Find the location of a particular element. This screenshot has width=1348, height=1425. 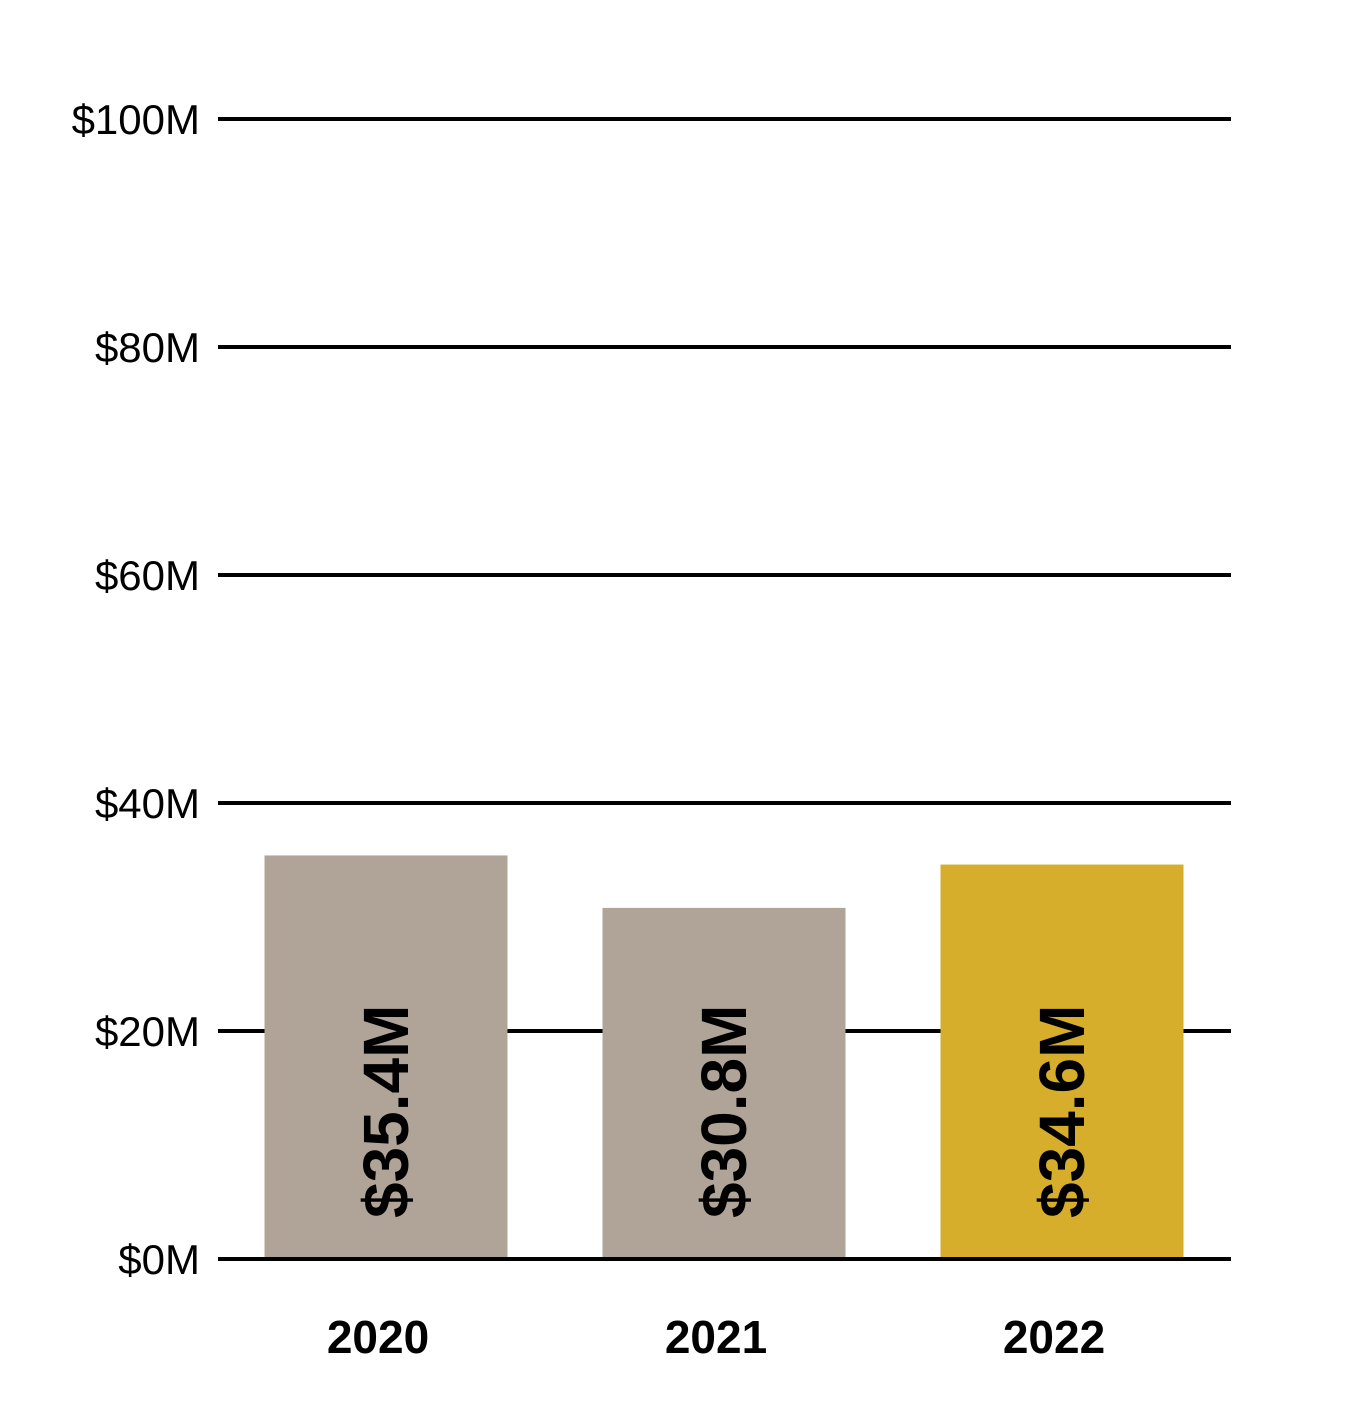

y-tick-label: $100M is located at coordinates (136, 119).